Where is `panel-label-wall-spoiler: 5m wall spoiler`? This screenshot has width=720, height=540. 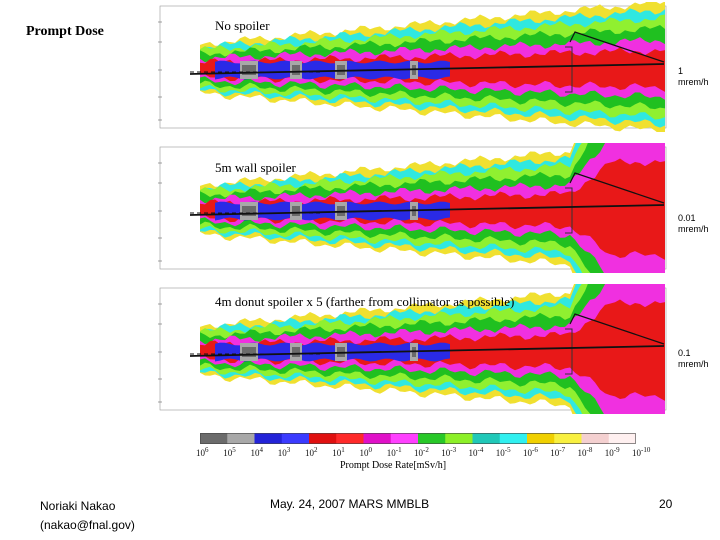 panel-label-wall-spoiler: 5m wall spoiler is located at coordinates (255, 167).